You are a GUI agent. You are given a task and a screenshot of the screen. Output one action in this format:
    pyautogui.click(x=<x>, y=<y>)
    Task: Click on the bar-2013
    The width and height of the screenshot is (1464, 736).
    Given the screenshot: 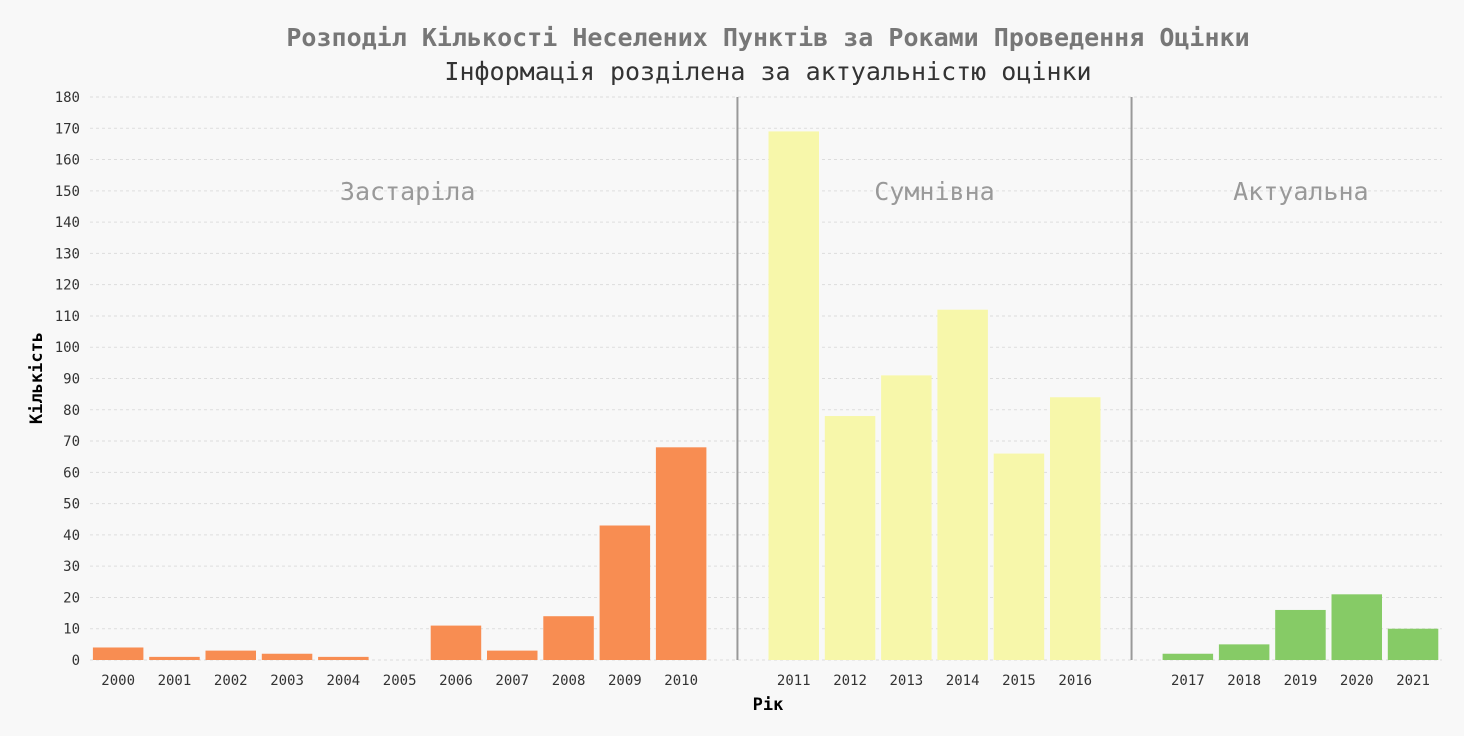 What is the action you would take?
    pyautogui.click(x=906, y=517)
    